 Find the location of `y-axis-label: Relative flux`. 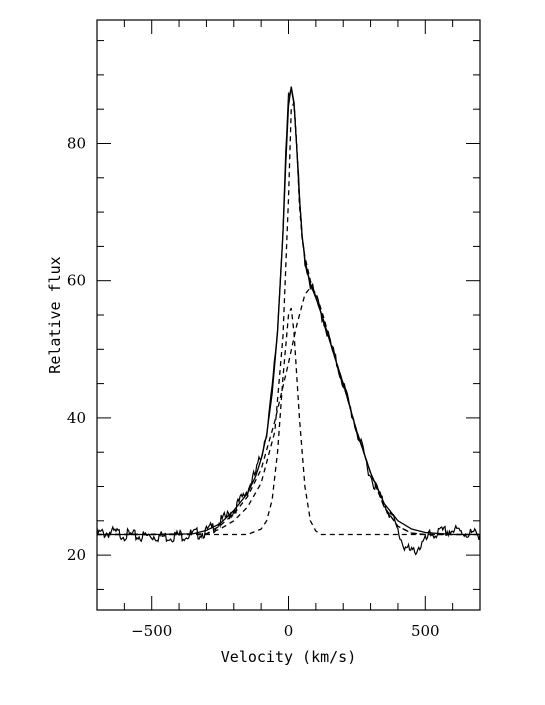

y-axis-label: Relative flux is located at coordinates (55, 314).